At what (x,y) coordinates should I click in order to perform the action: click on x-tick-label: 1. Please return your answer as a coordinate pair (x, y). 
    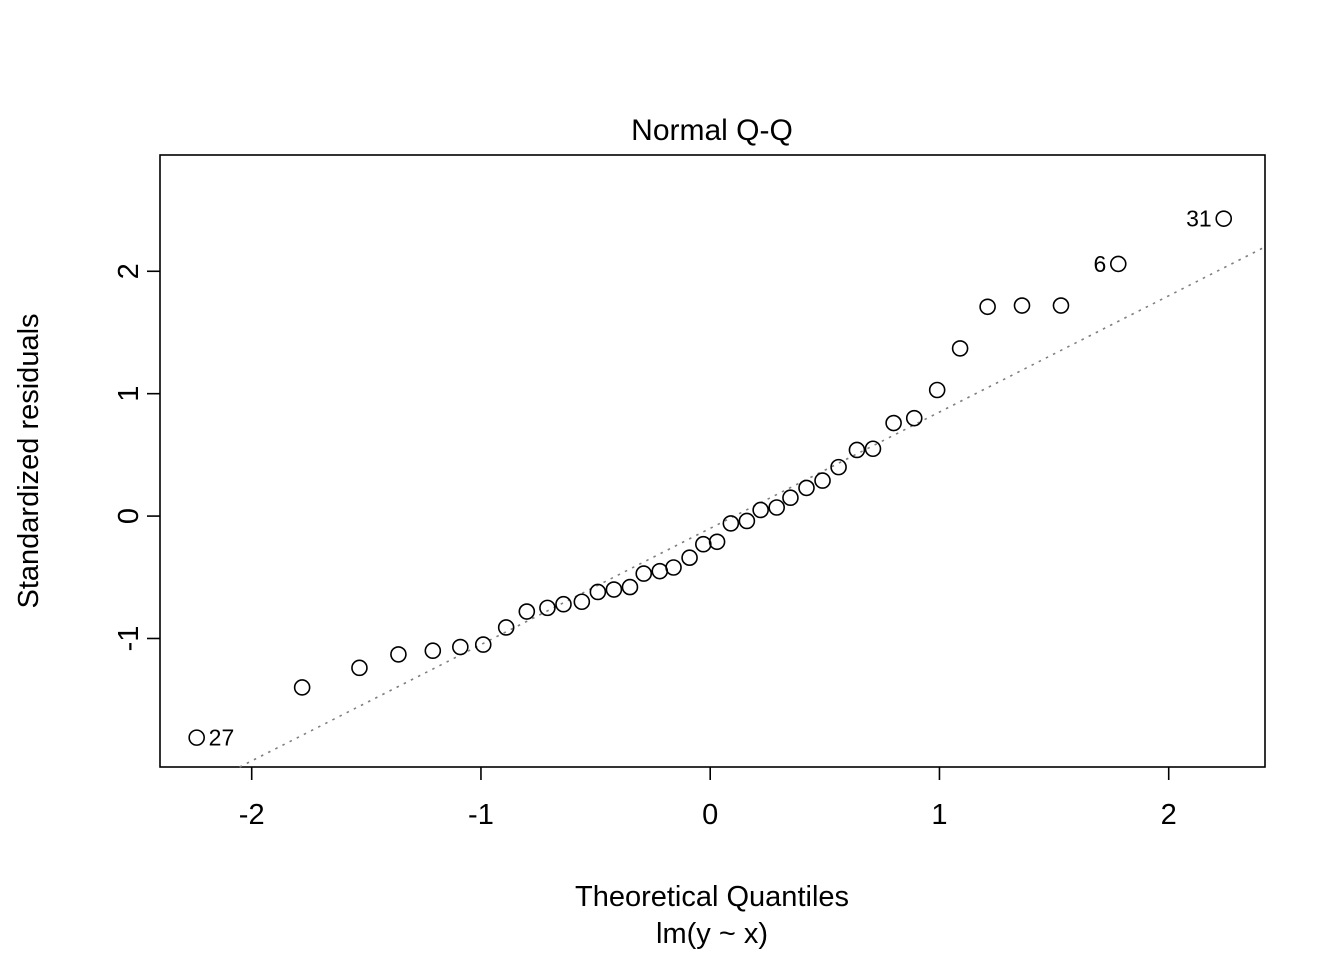
    Looking at the image, I should click on (939, 815).